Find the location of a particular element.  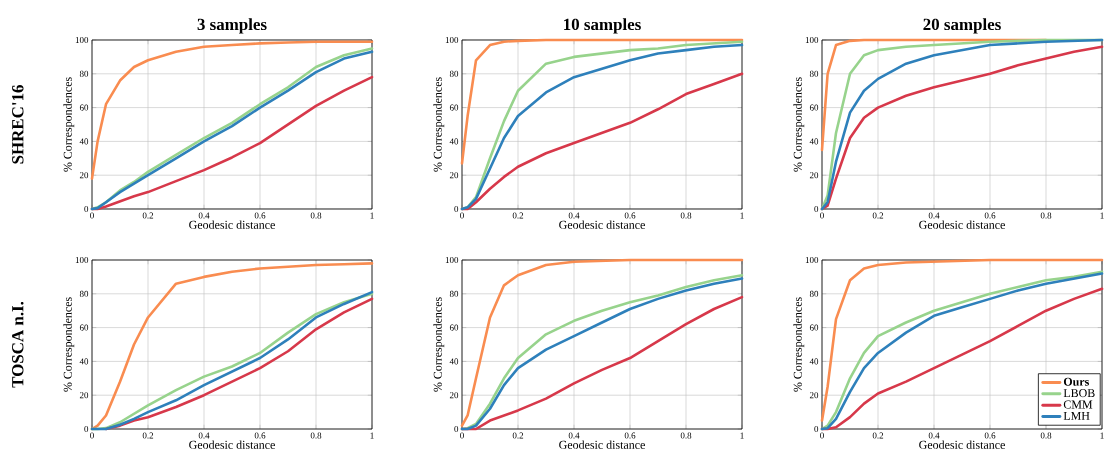

legend-label: Ours is located at coordinates (1076, 381).